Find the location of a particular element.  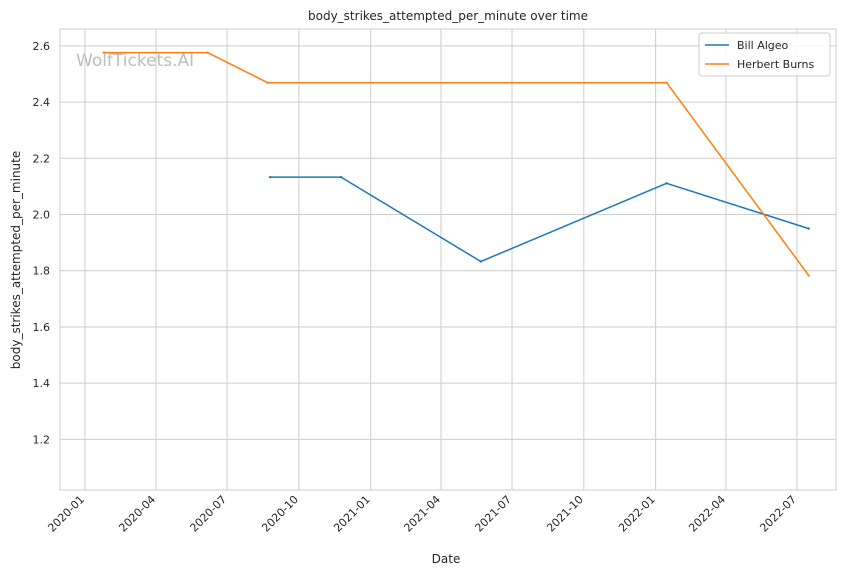

y-tick-labels: 1.2 1.4 1.6 1.8 2.0 2.2 2.4 2.6 is located at coordinates (42, 243).